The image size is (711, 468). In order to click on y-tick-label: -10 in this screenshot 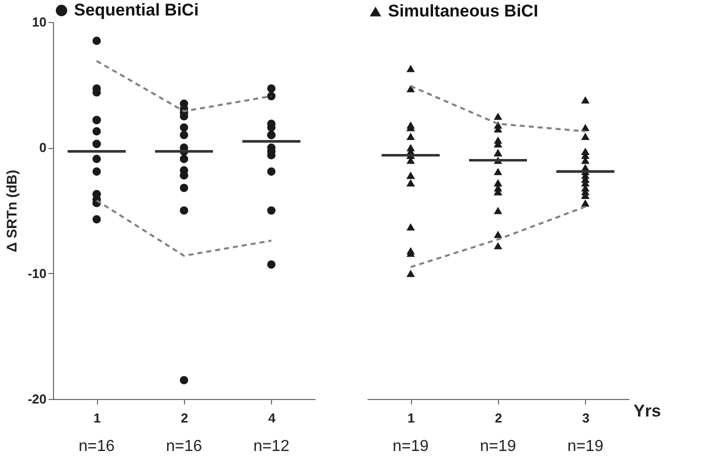, I will do `click(37, 273)`.